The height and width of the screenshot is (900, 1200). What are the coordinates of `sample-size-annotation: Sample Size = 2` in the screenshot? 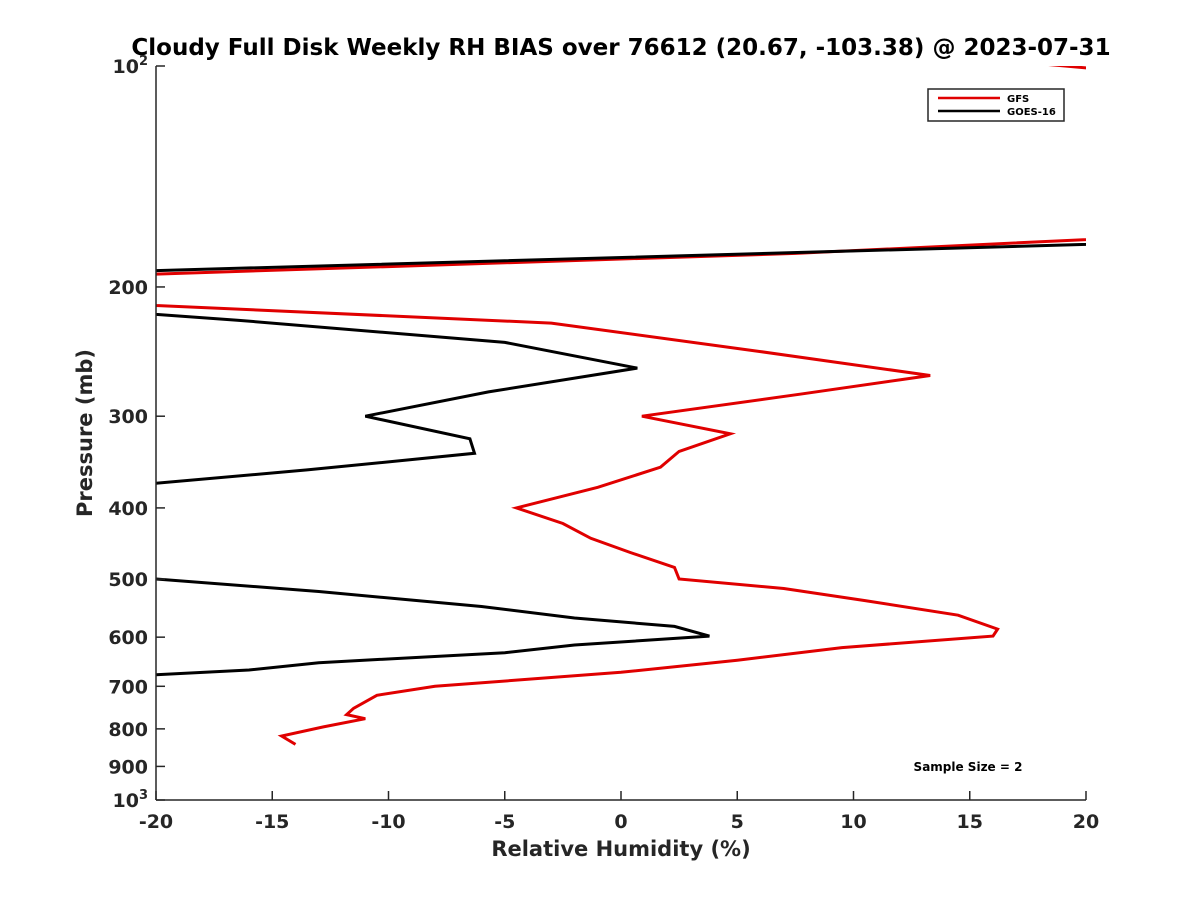 It's located at (968, 767).